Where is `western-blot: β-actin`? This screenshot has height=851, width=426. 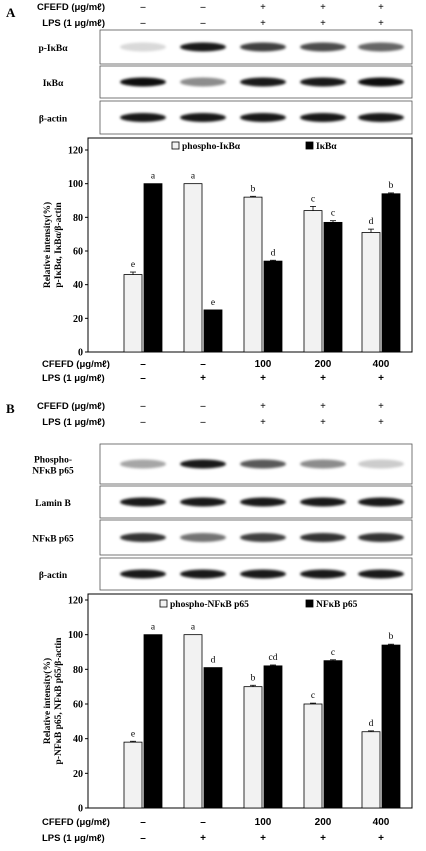 western-blot: β-actin is located at coordinates (226, 574).